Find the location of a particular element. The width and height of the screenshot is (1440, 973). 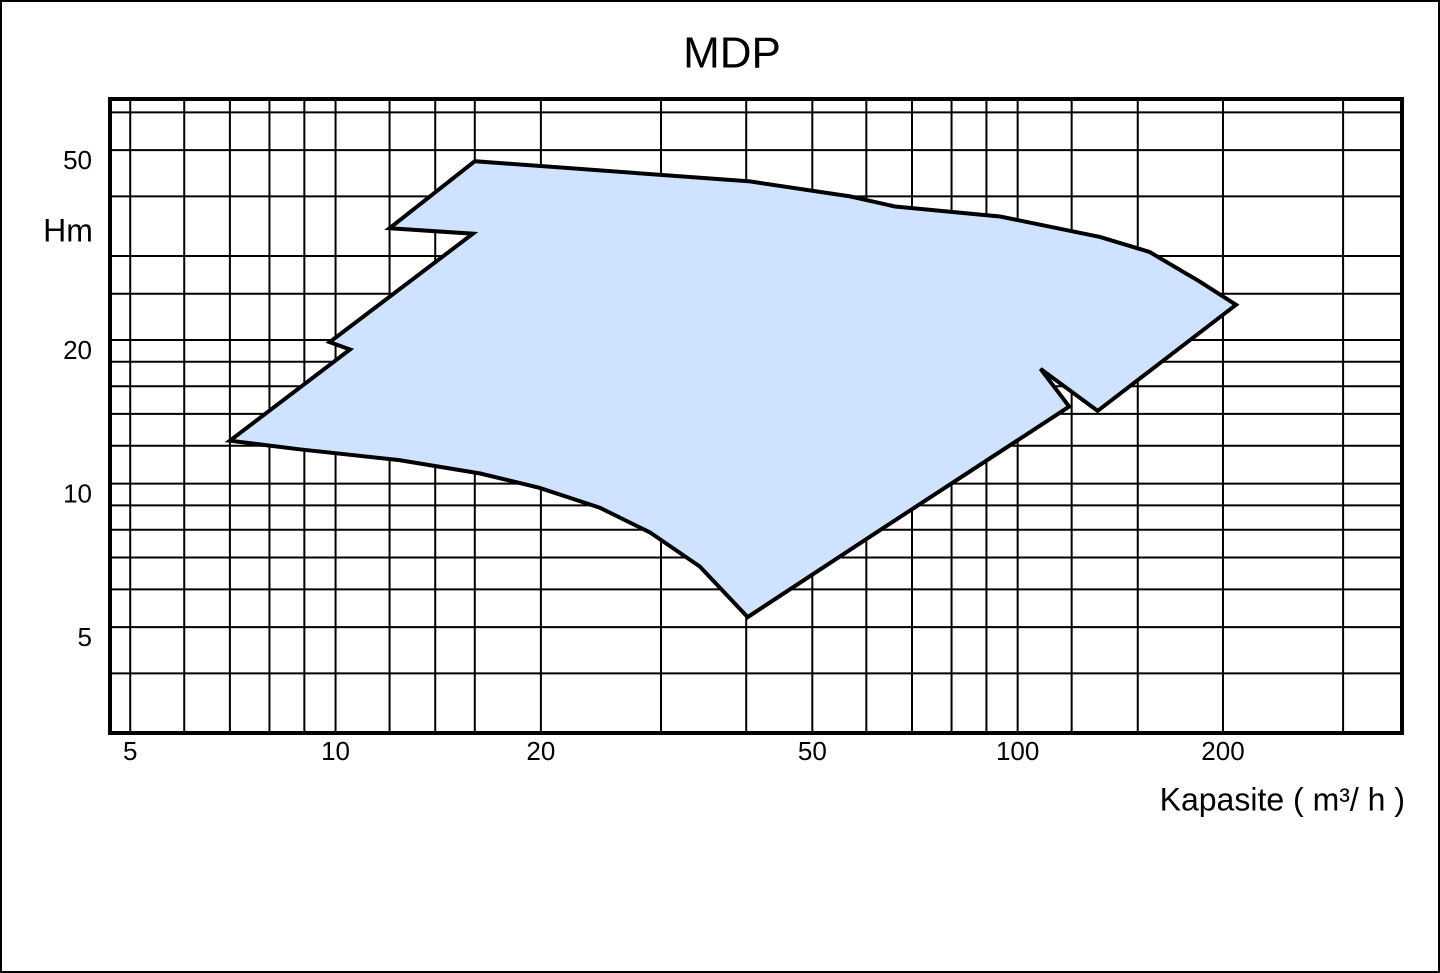

chart-title: MDP is located at coordinates (732, 53).